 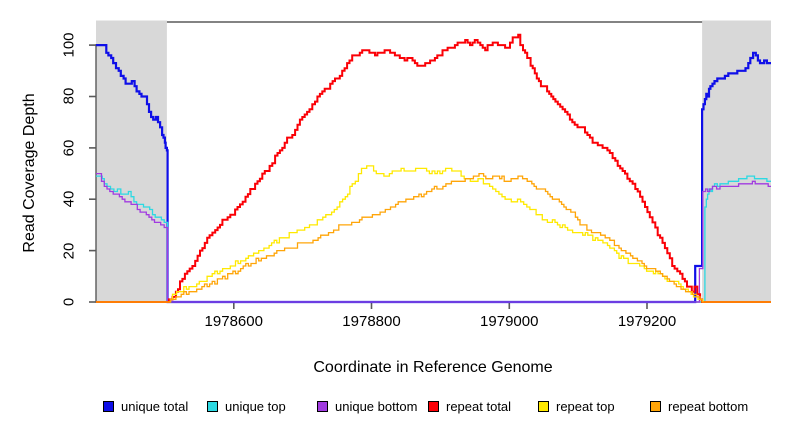 I want to click on legend-item-unique-total: unique total, so click(x=145, y=406).